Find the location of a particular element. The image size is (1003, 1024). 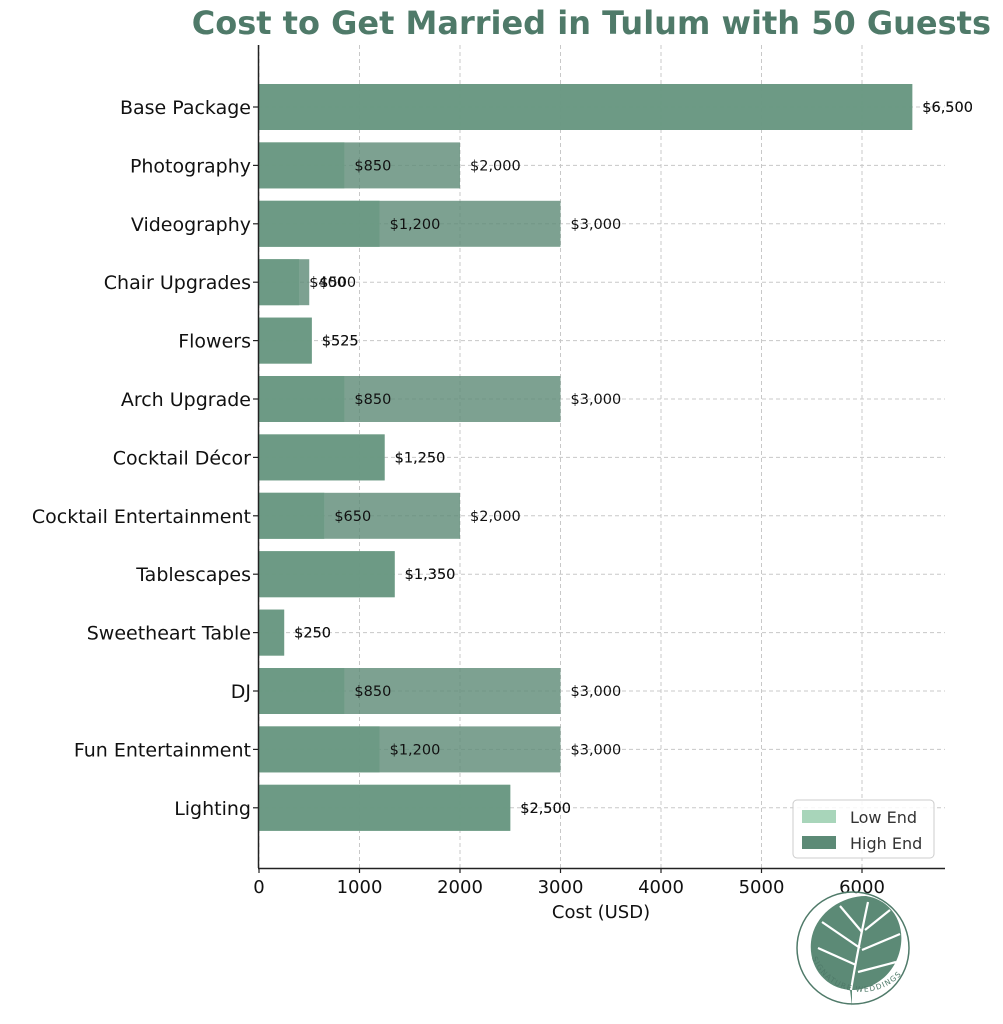

x-tick-label: 5000 is located at coordinates (762, 887).